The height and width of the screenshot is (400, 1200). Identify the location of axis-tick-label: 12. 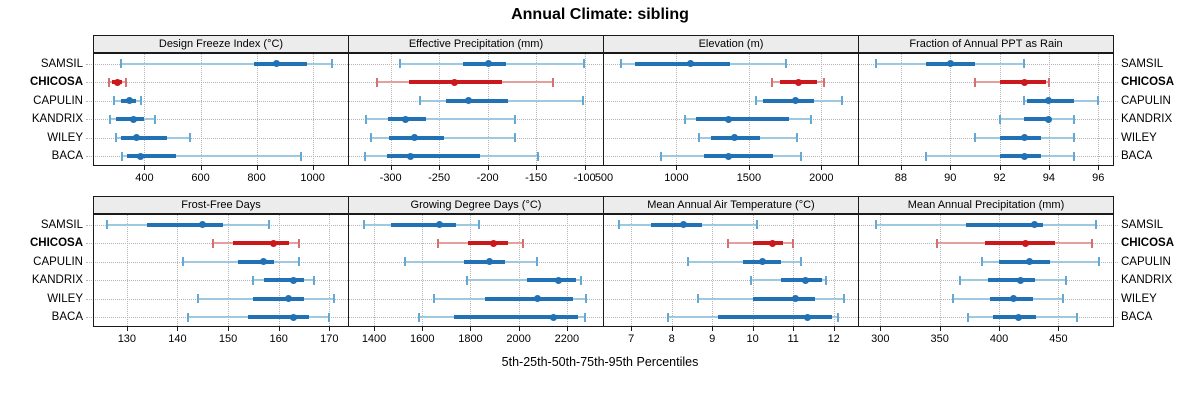
(833, 339).